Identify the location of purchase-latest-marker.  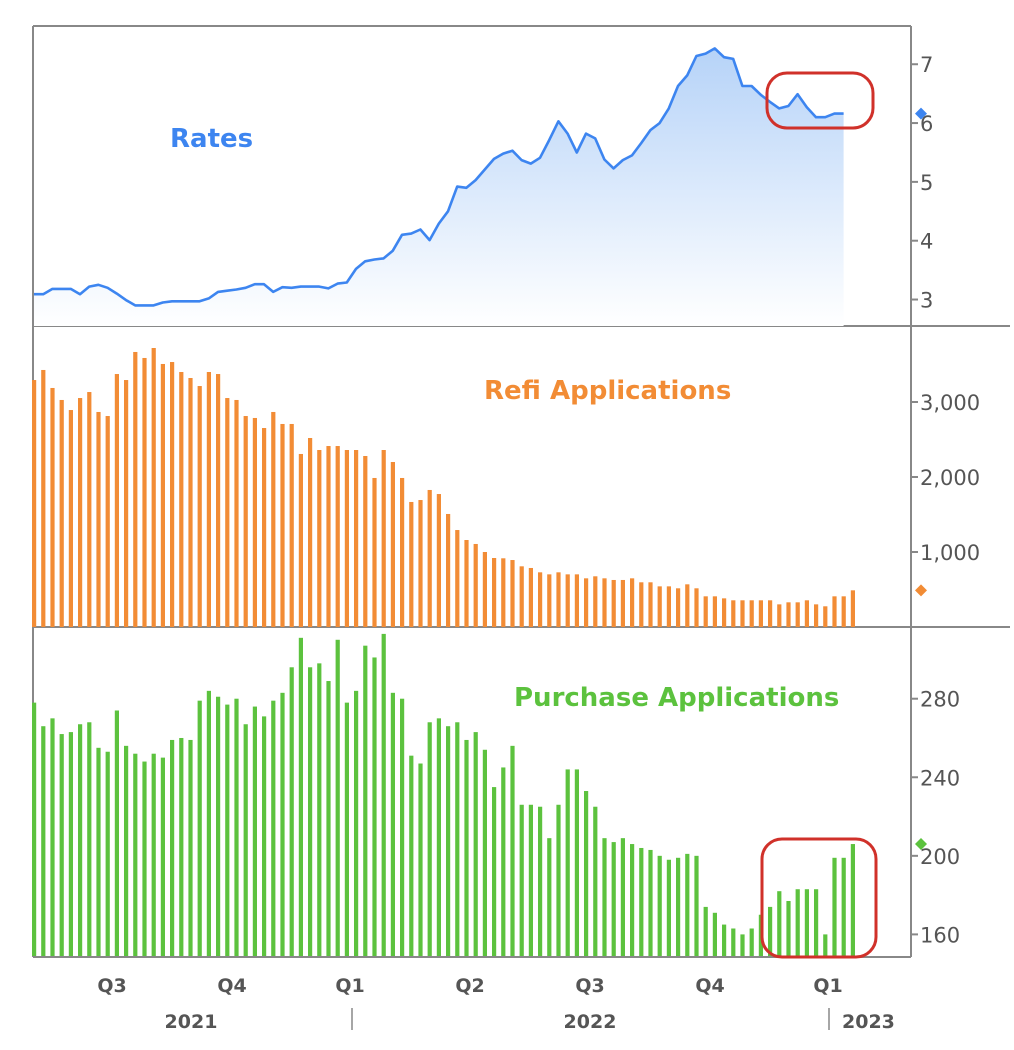
(921, 844).